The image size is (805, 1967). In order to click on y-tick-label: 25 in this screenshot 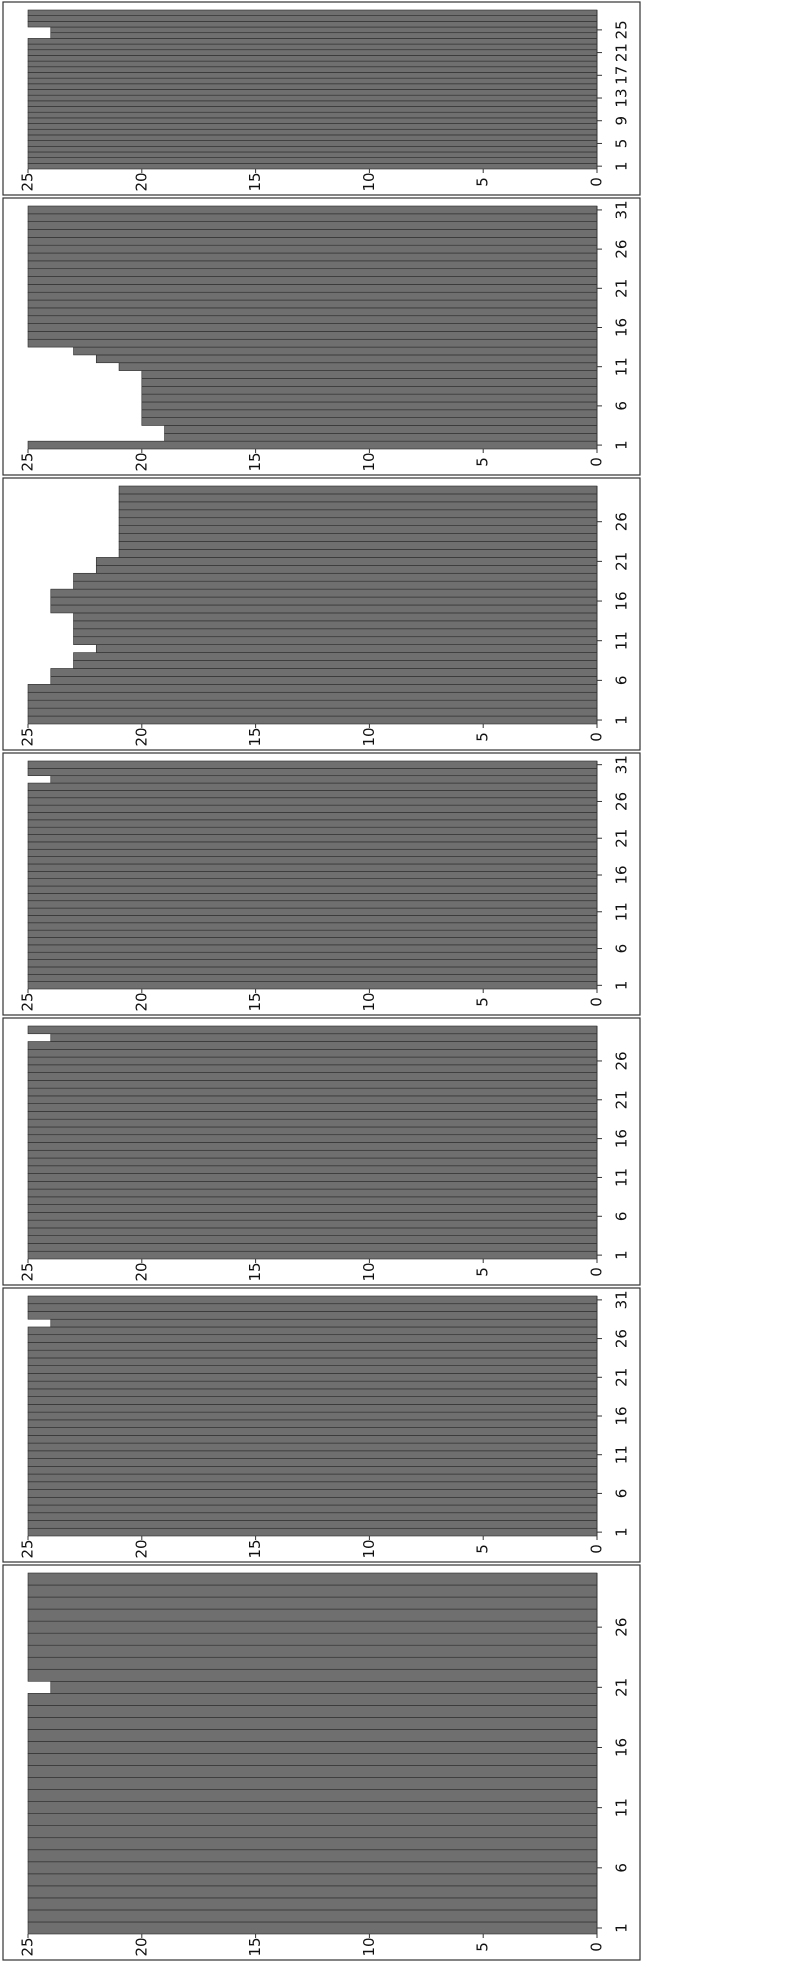, I will do `click(28, 1548)`.